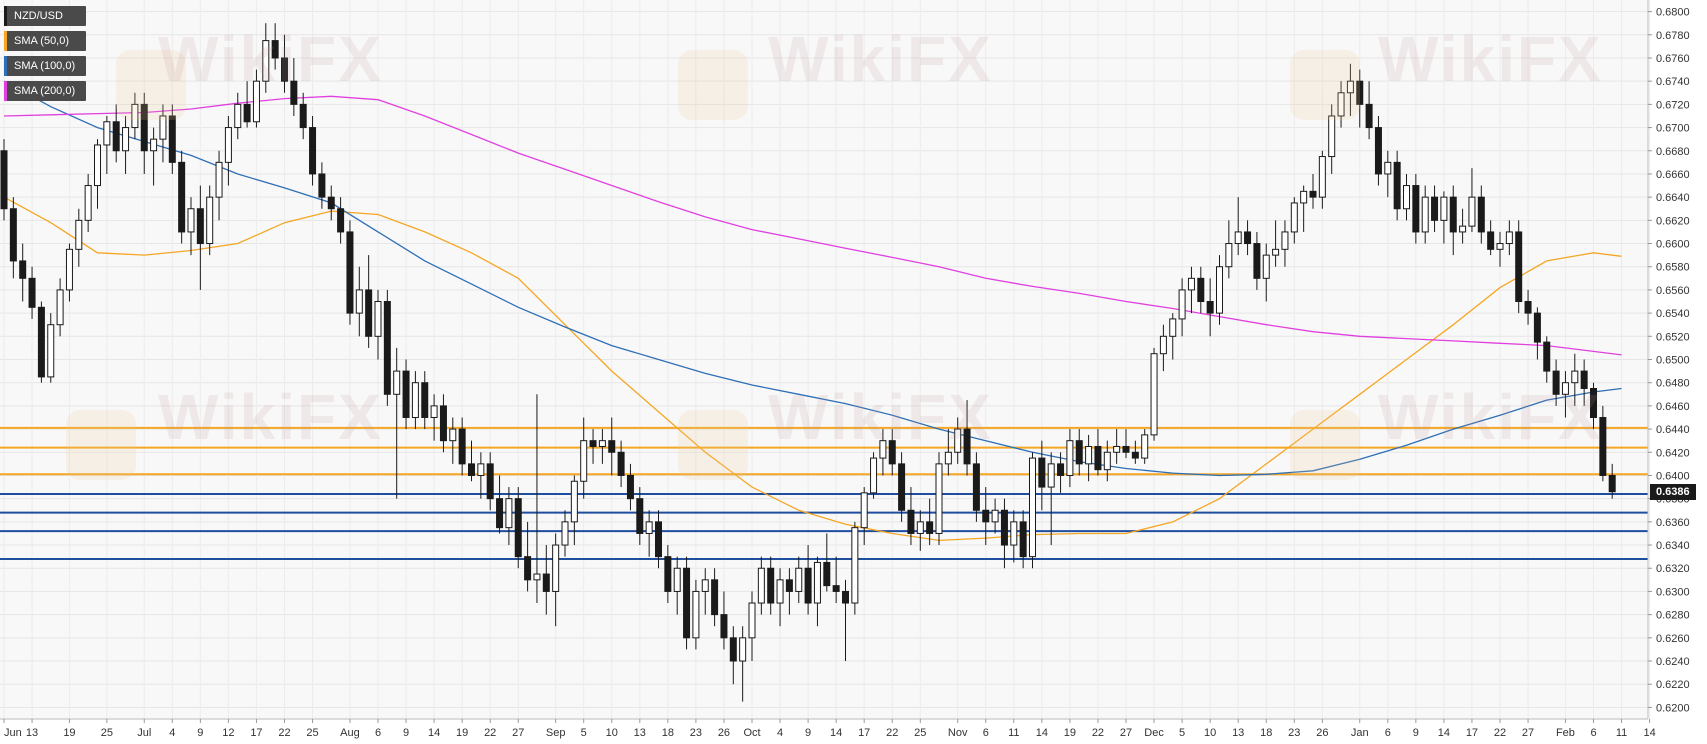 The image size is (1707, 744). What do you see at coordinates (1673, 708) in the screenshot?
I see `y-tick-label: 0.6200` at bounding box center [1673, 708].